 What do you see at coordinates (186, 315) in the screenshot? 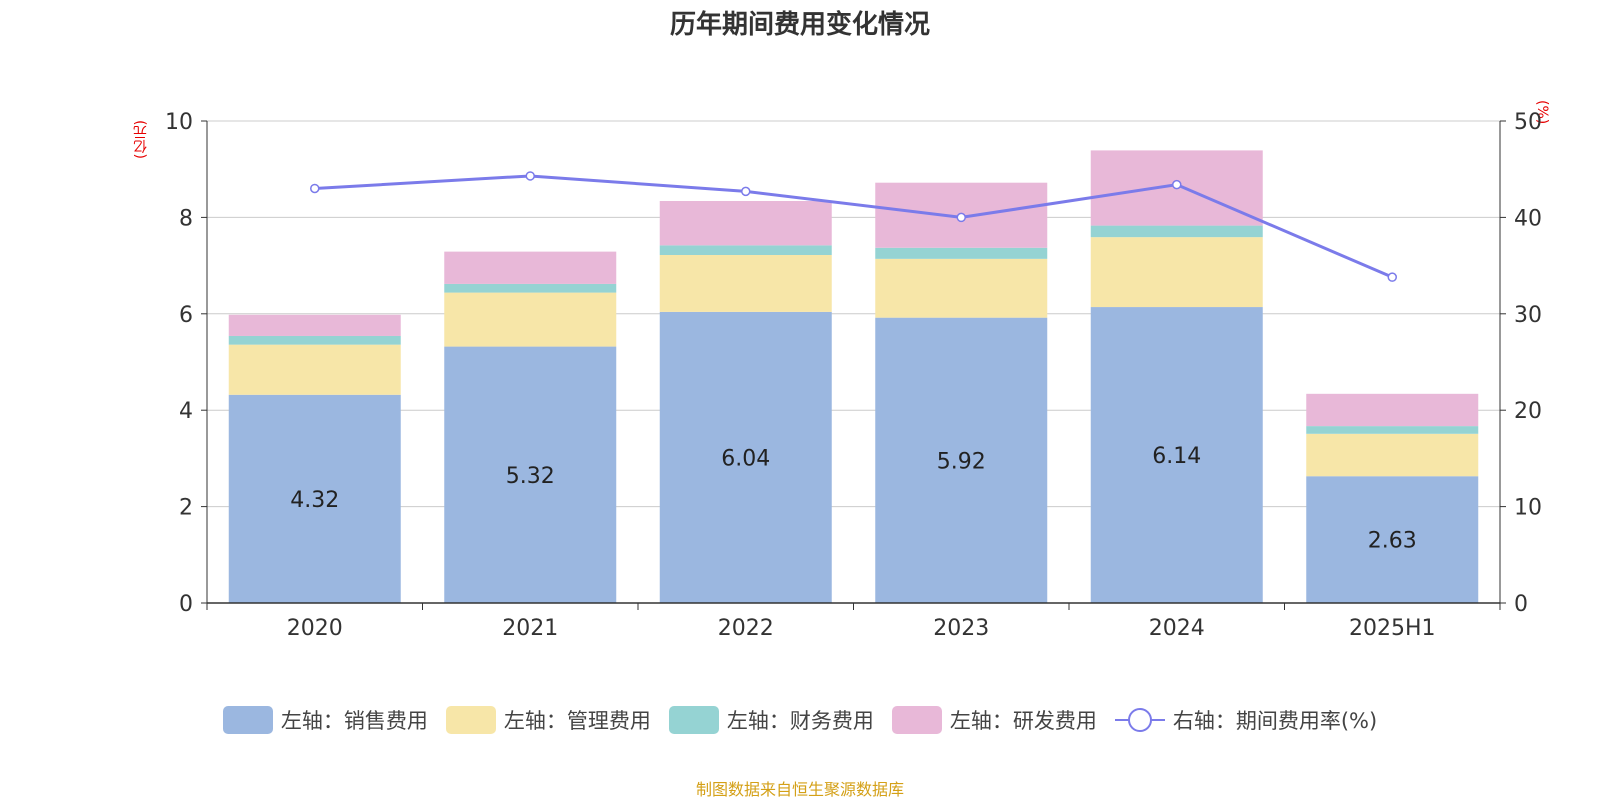
I see `left-axis-tick-label: 6` at bounding box center [186, 315].